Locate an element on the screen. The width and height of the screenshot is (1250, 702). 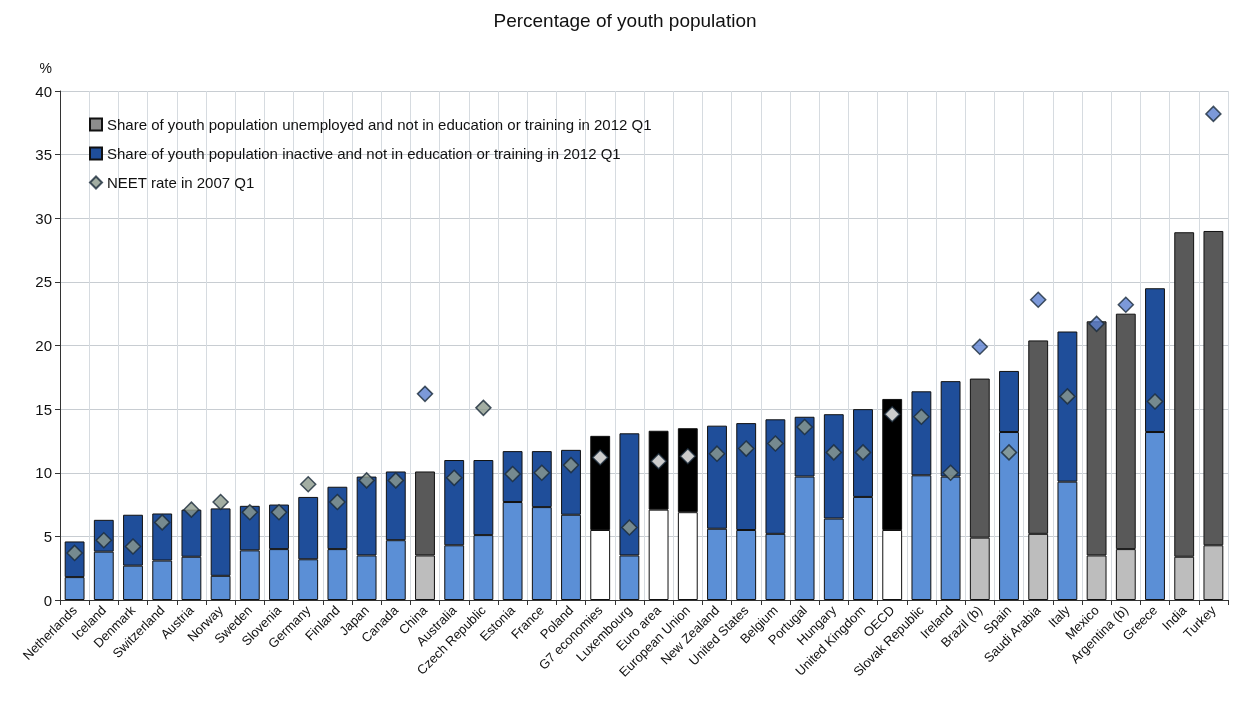
y-tick-label: 35 is located at coordinates (43, 155).